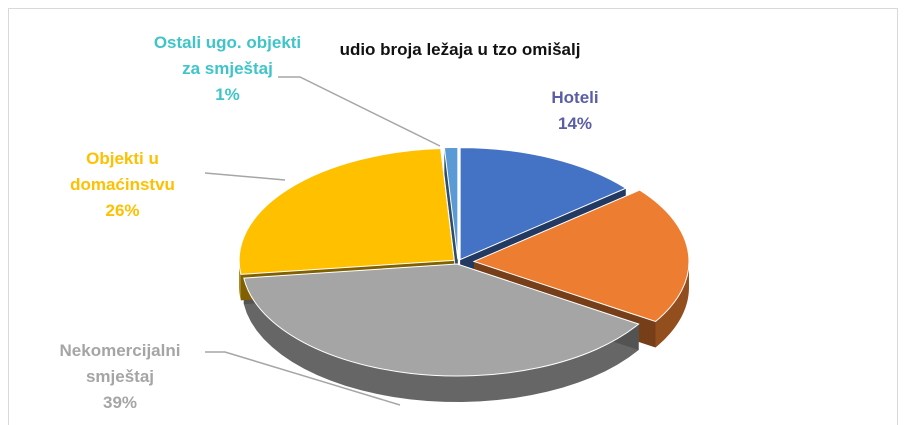 The image size is (907, 425). I want to click on data-label: Nekomercijalni smještaj 39%, so click(120, 377).